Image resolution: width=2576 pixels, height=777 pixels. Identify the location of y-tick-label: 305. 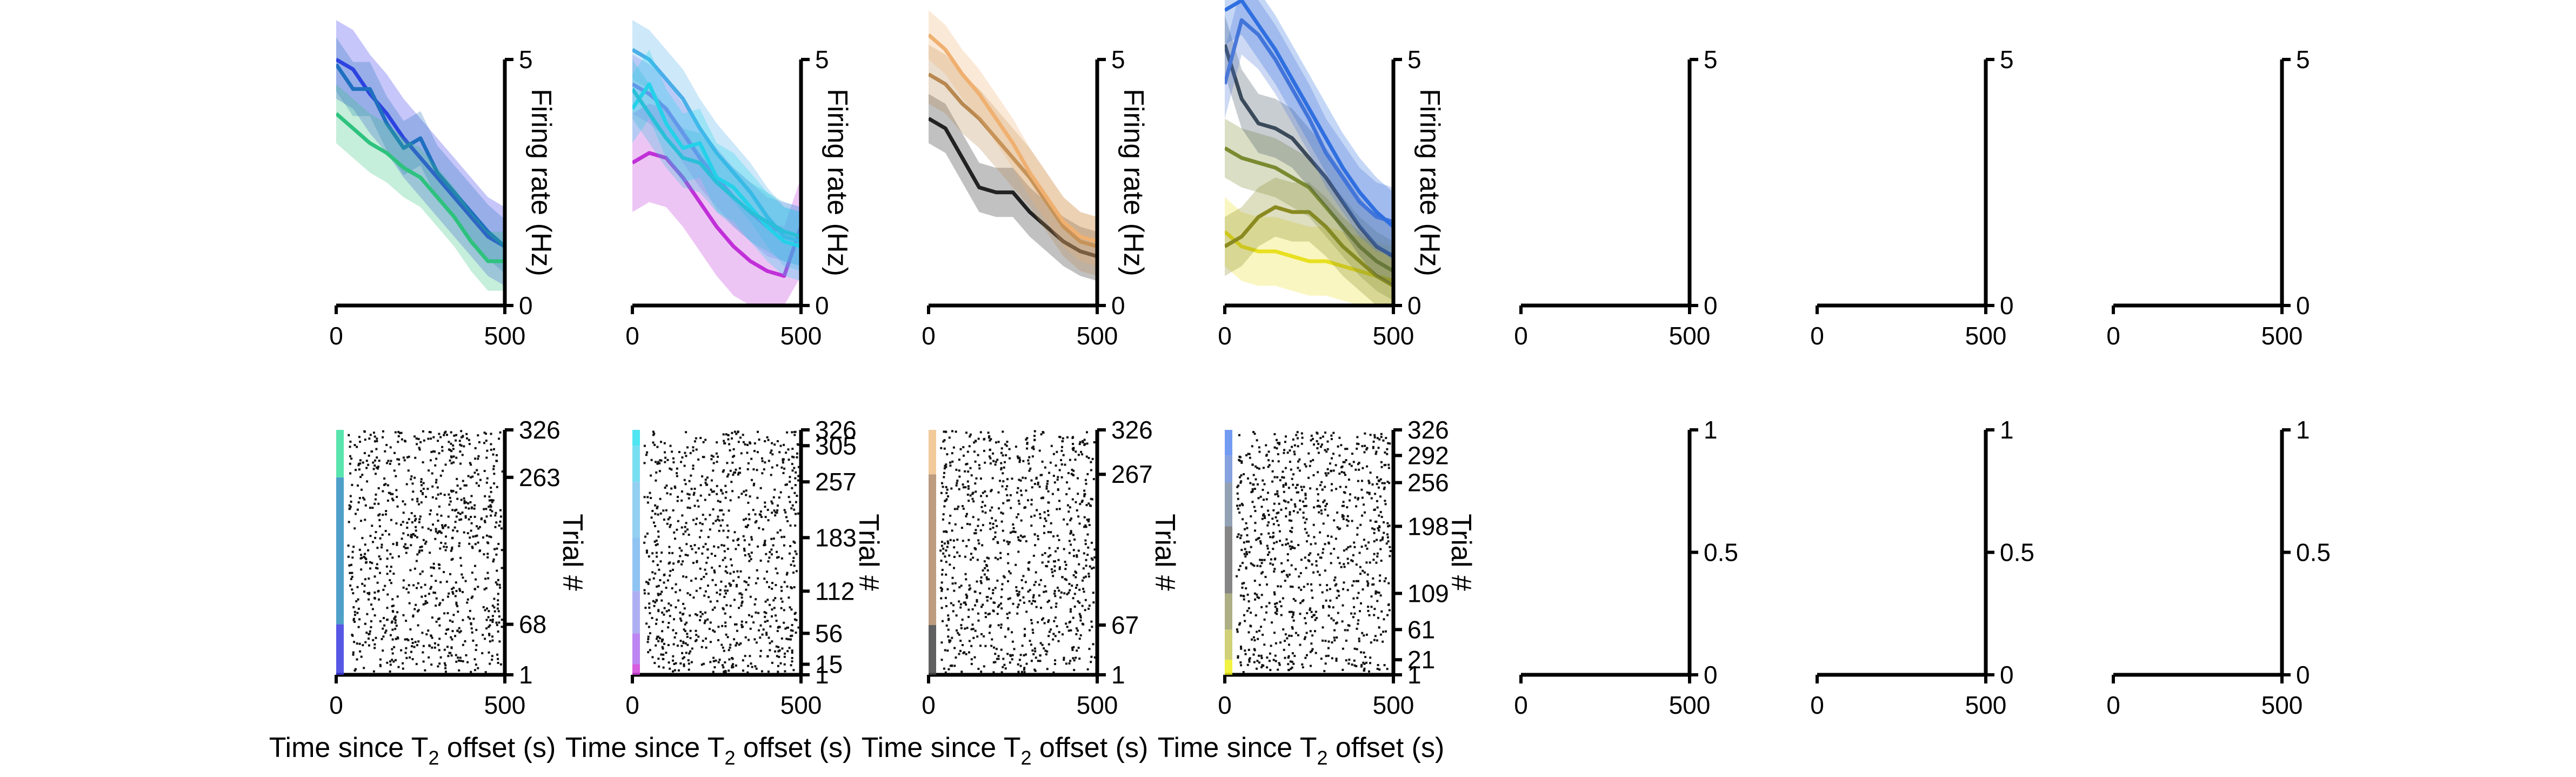
(836, 446).